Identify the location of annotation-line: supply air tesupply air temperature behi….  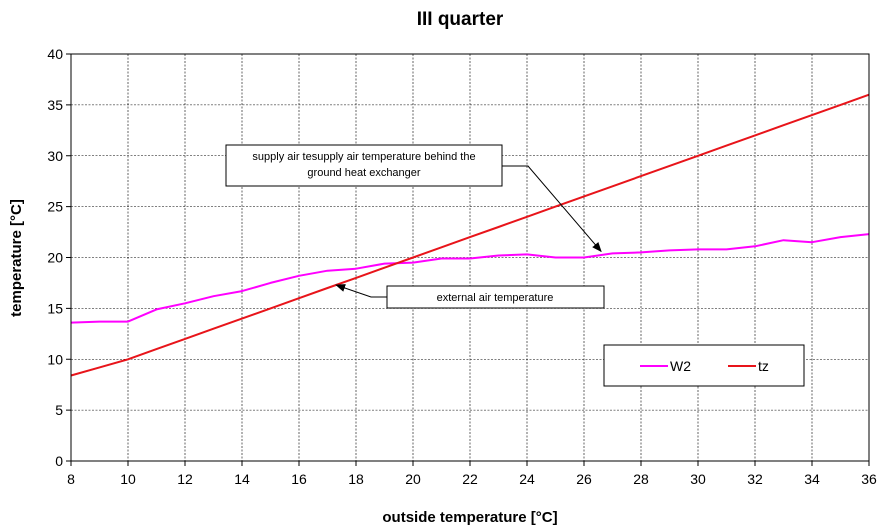
(363, 157).